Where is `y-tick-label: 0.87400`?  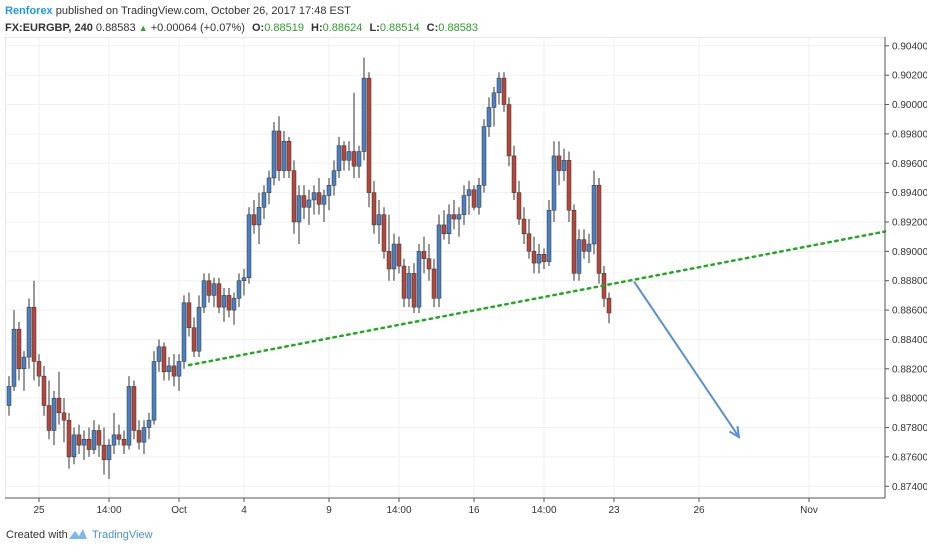 y-tick-label: 0.87400 is located at coordinates (909, 487).